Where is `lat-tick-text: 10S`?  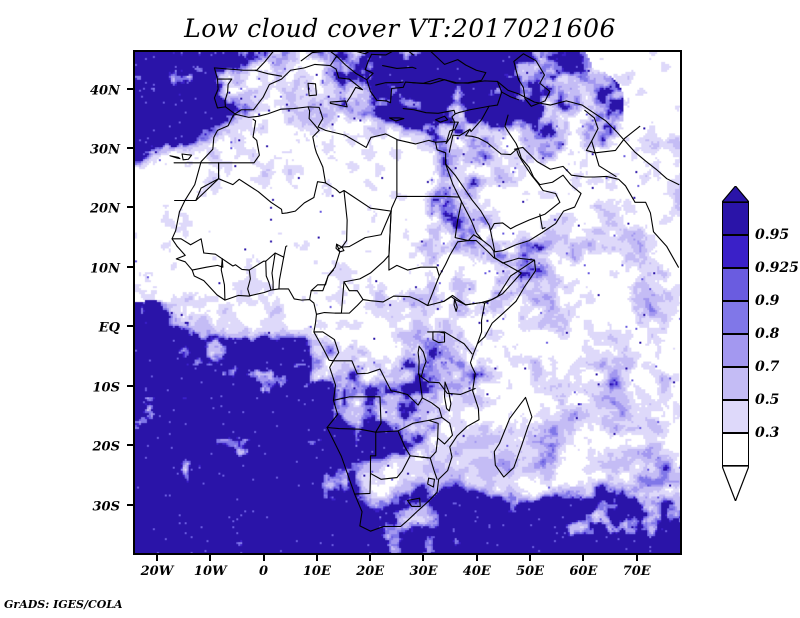
lat-tick-text: 10S is located at coordinates (106, 388).